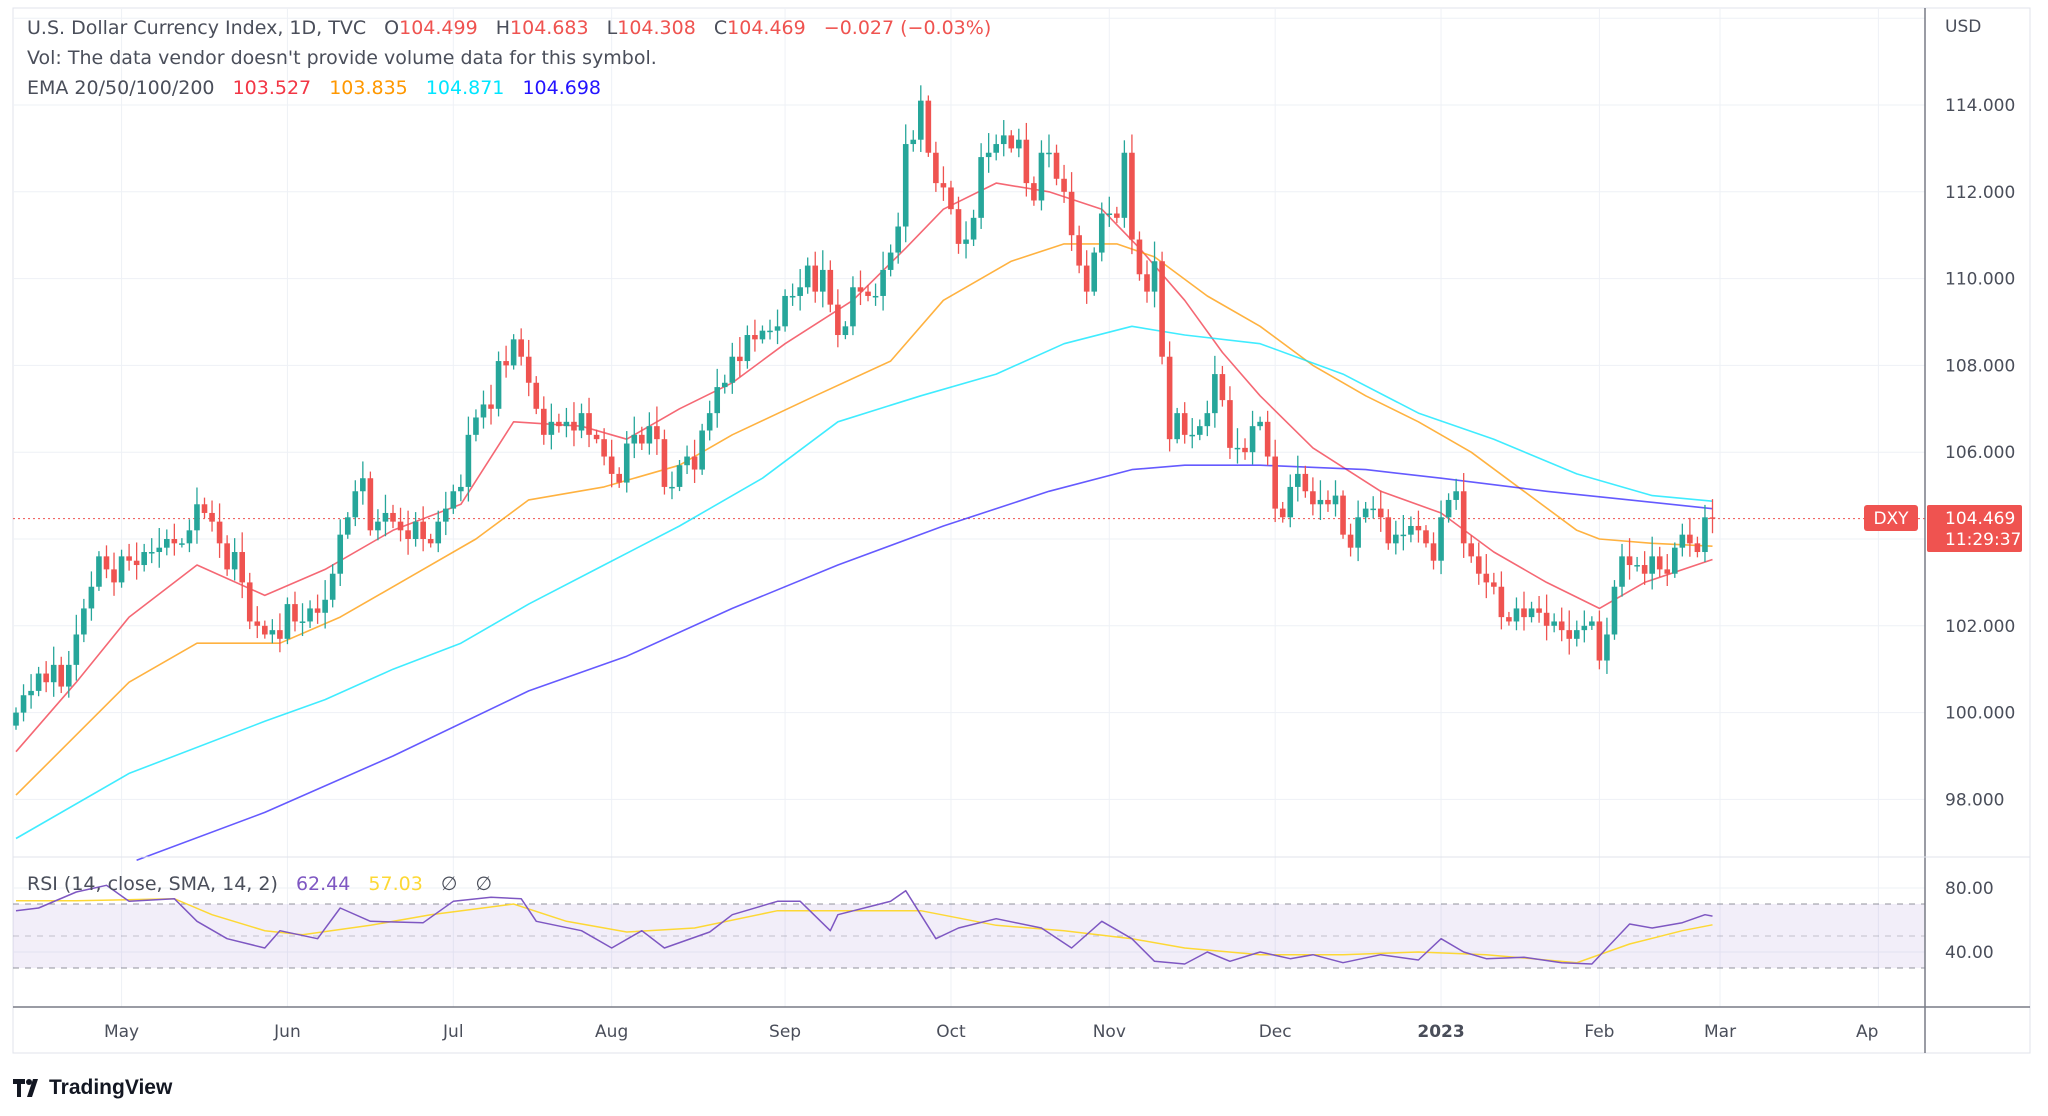 This screenshot has height=1116, width=2048. I want to click on last-price-text: 104.469, so click(1980, 519).